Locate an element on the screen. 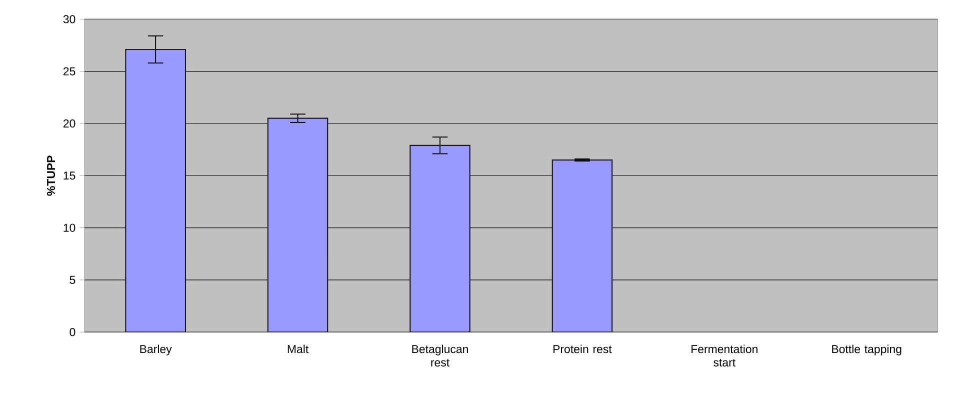 The image size is (978, 402). x-tick-label: Betaglucan rest is located at coordinates (440, 355).